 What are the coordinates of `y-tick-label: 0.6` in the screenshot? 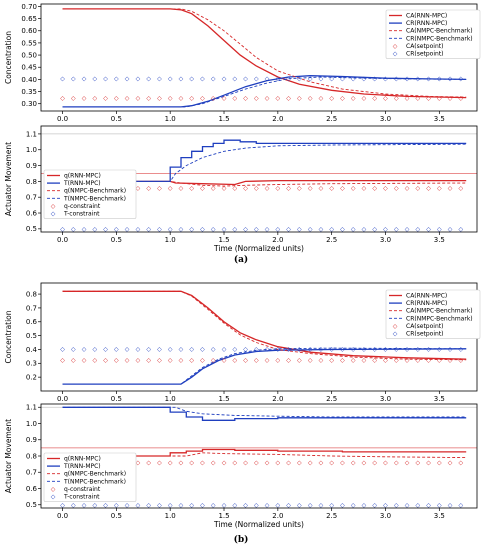 It's located at (32, 213).